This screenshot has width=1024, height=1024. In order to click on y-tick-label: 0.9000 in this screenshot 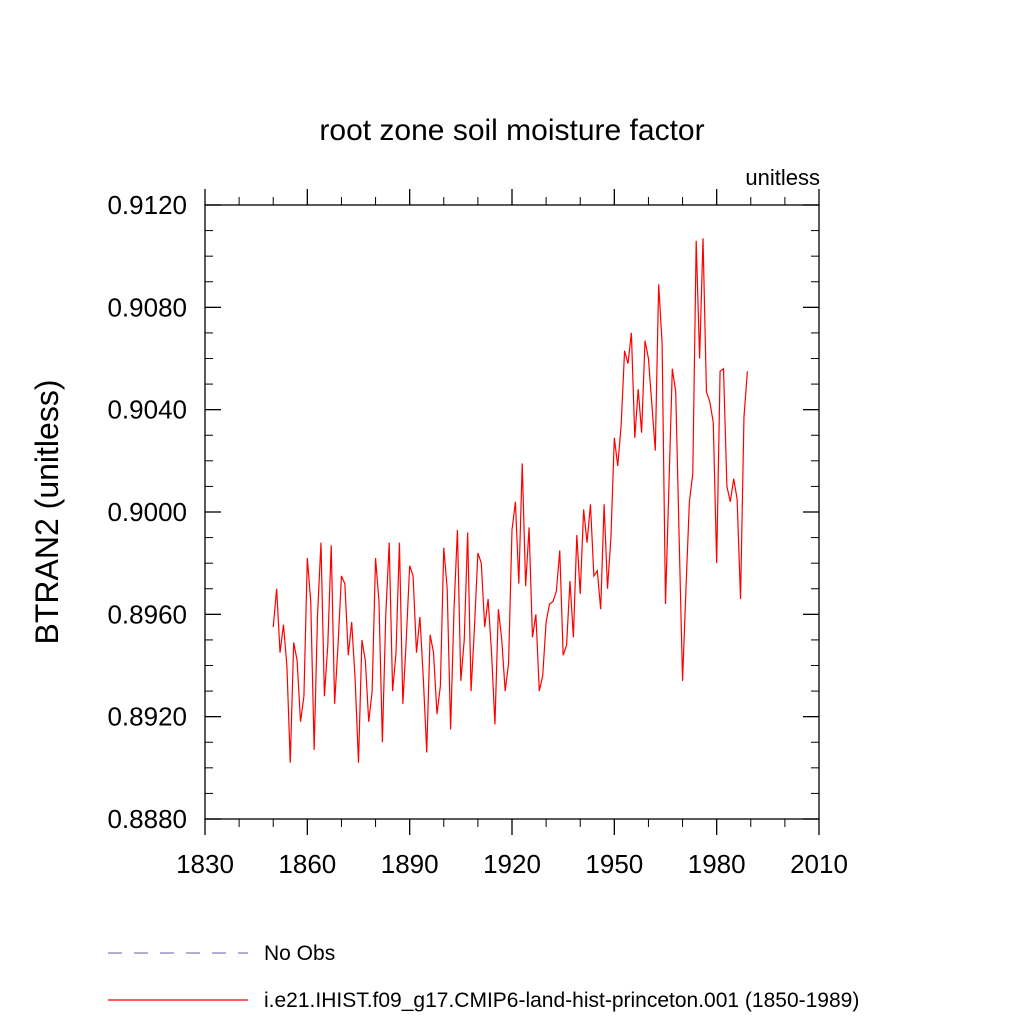, I will do `click(147, 512)`.